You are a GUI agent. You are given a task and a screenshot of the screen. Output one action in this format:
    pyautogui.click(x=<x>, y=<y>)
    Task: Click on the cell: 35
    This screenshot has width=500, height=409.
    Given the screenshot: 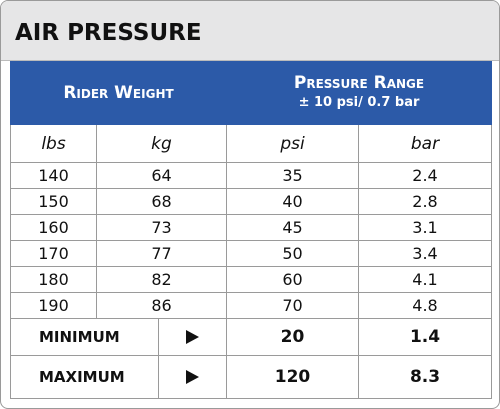 What is the action you would take?
    pyautogui.click(x=292, y=175)
    